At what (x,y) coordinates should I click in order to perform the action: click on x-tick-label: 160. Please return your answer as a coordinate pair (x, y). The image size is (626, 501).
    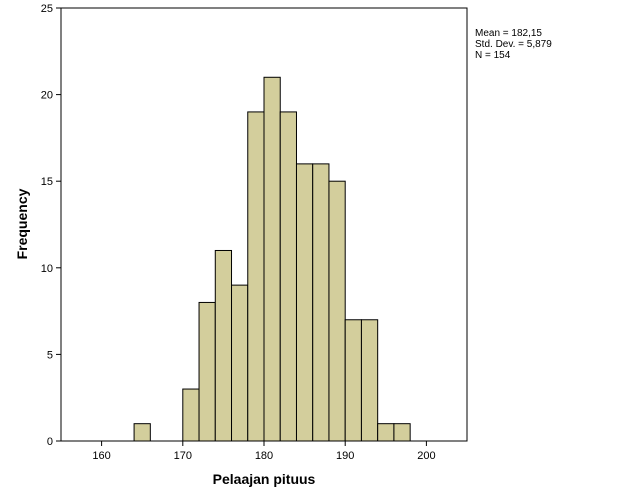
    Looking at the image, I should click on (101, 456).